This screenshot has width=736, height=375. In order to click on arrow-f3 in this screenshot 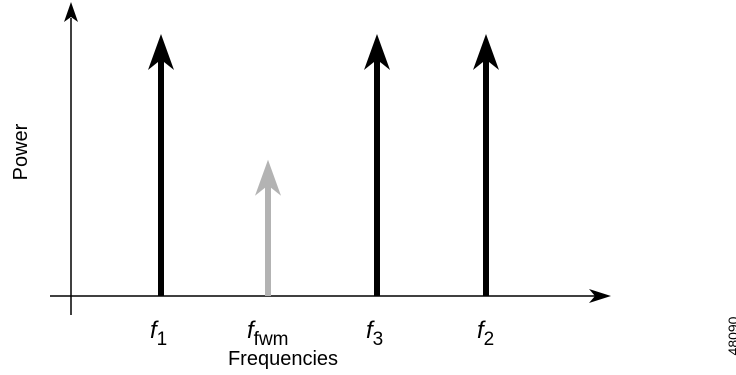, I will do `click(377, 165)`.